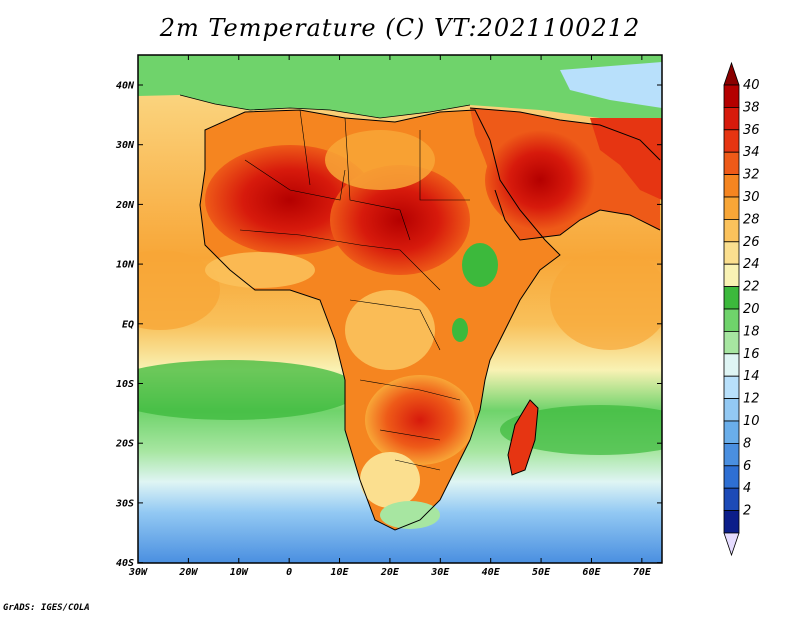 The image size is (800, 618). What do you see at coordinates (124, 503) in the screenshot?
I see `lat-tick-label: 30S` at bounding box center [124, 503].